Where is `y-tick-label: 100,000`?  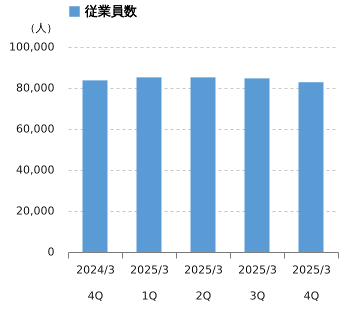
y-tick-label: 100,000 is located at coordinates (31, 47).